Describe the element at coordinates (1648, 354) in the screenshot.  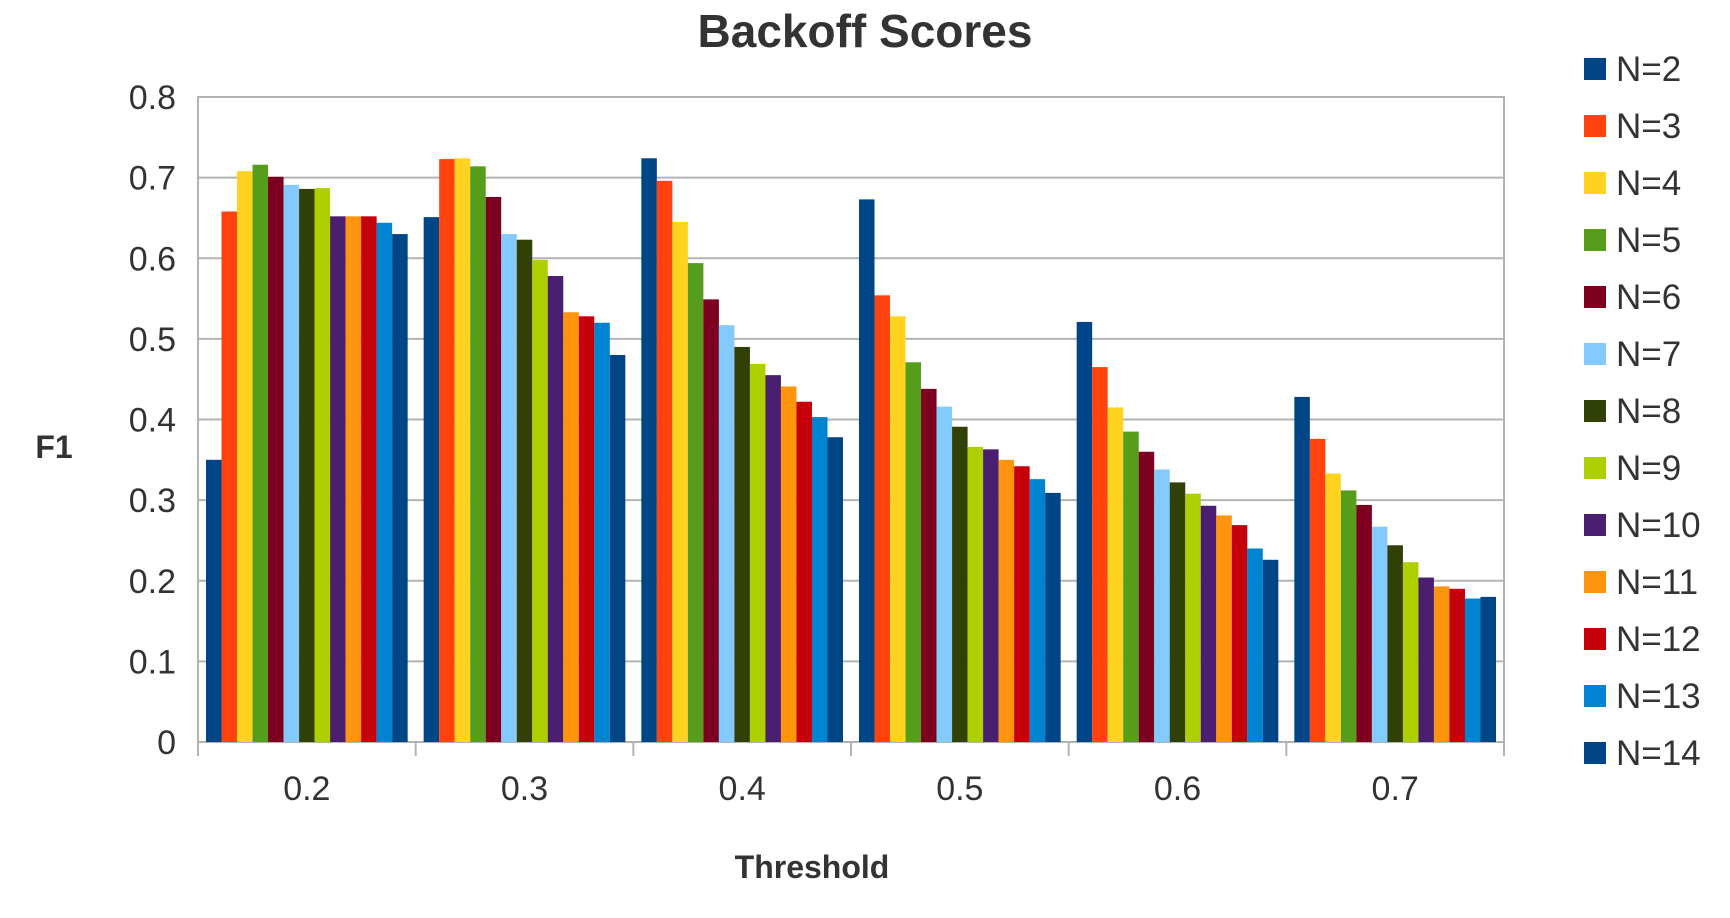
I see `legend-label: N=7` at that location.